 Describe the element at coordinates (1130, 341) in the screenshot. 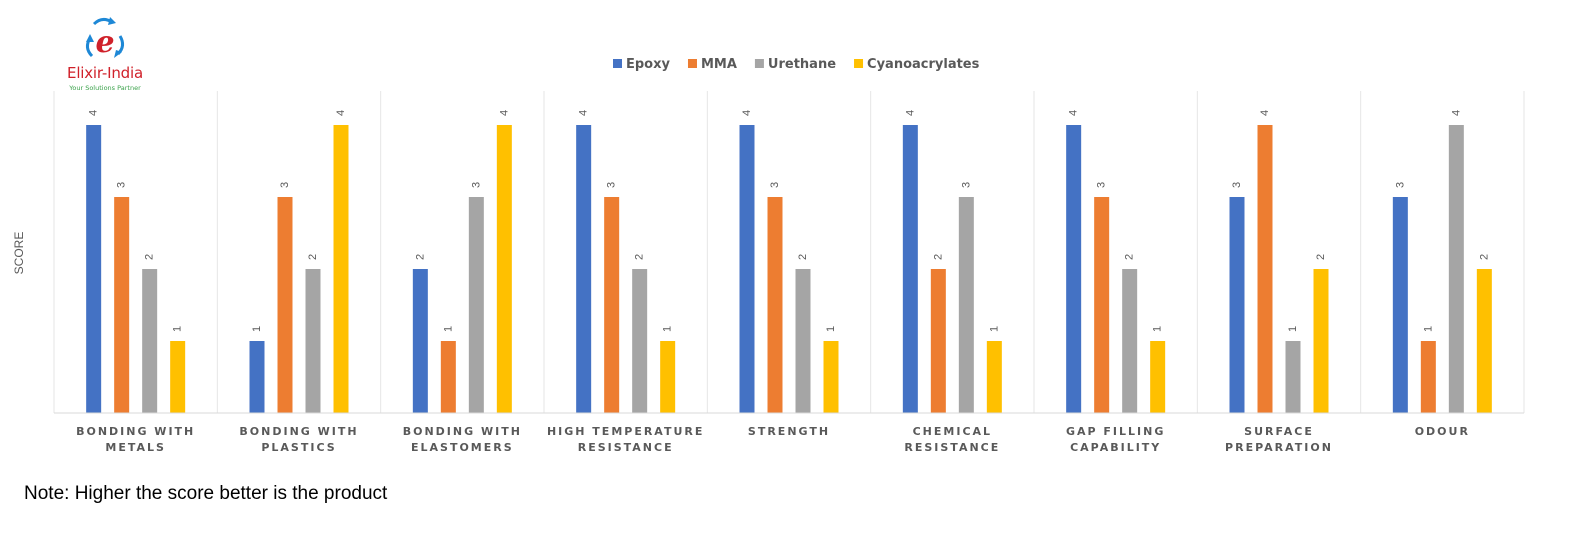

I see `bar-urethane-gap-filling-capability` at that location.